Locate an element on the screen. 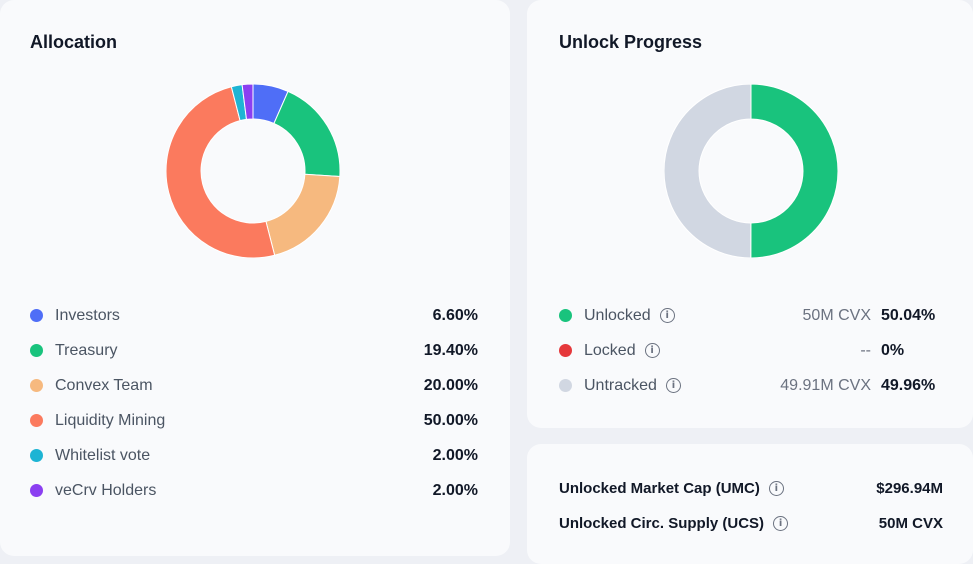 The image size is (973, 564). legend-label: Investors is located at coordinates (87, 315).